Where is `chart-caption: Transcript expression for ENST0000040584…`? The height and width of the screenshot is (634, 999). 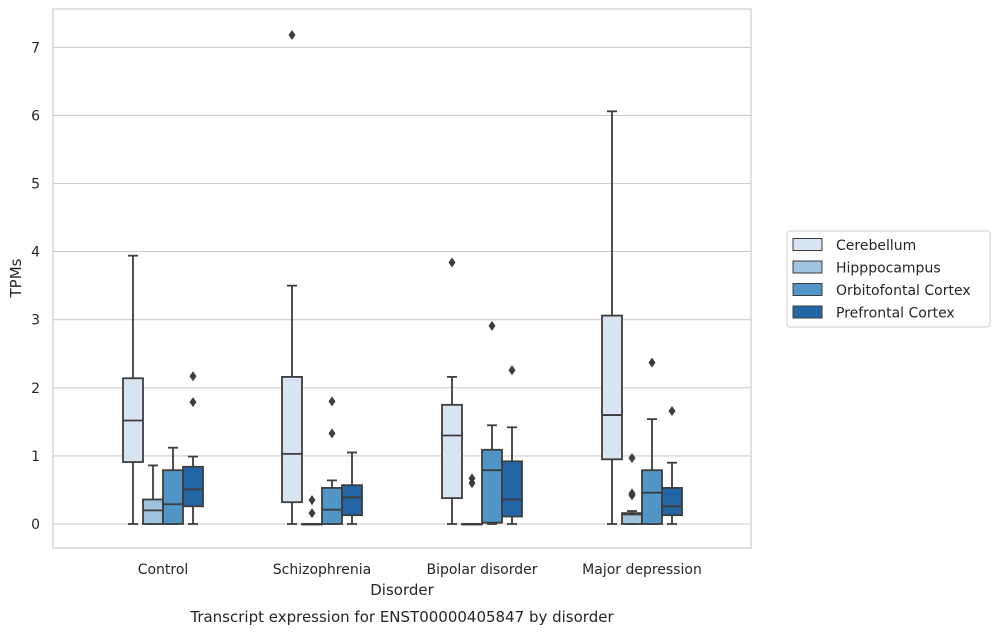
chart-caption: Transcript expression for ENST0000040584… is located at coordinates (401, 617).